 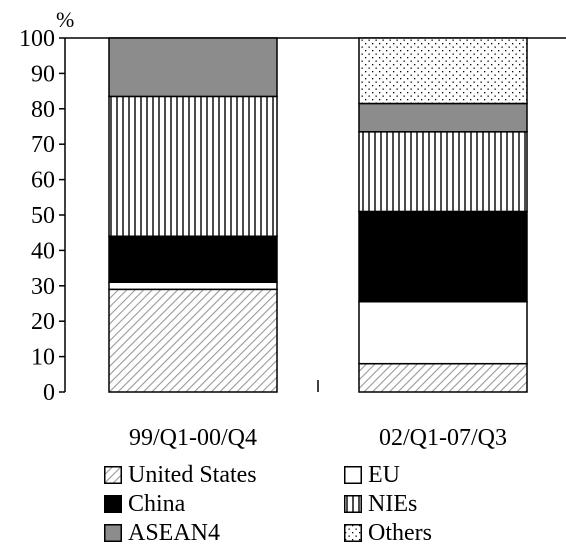 I want to click on legend-label: EU, so click(x=384, y=475).